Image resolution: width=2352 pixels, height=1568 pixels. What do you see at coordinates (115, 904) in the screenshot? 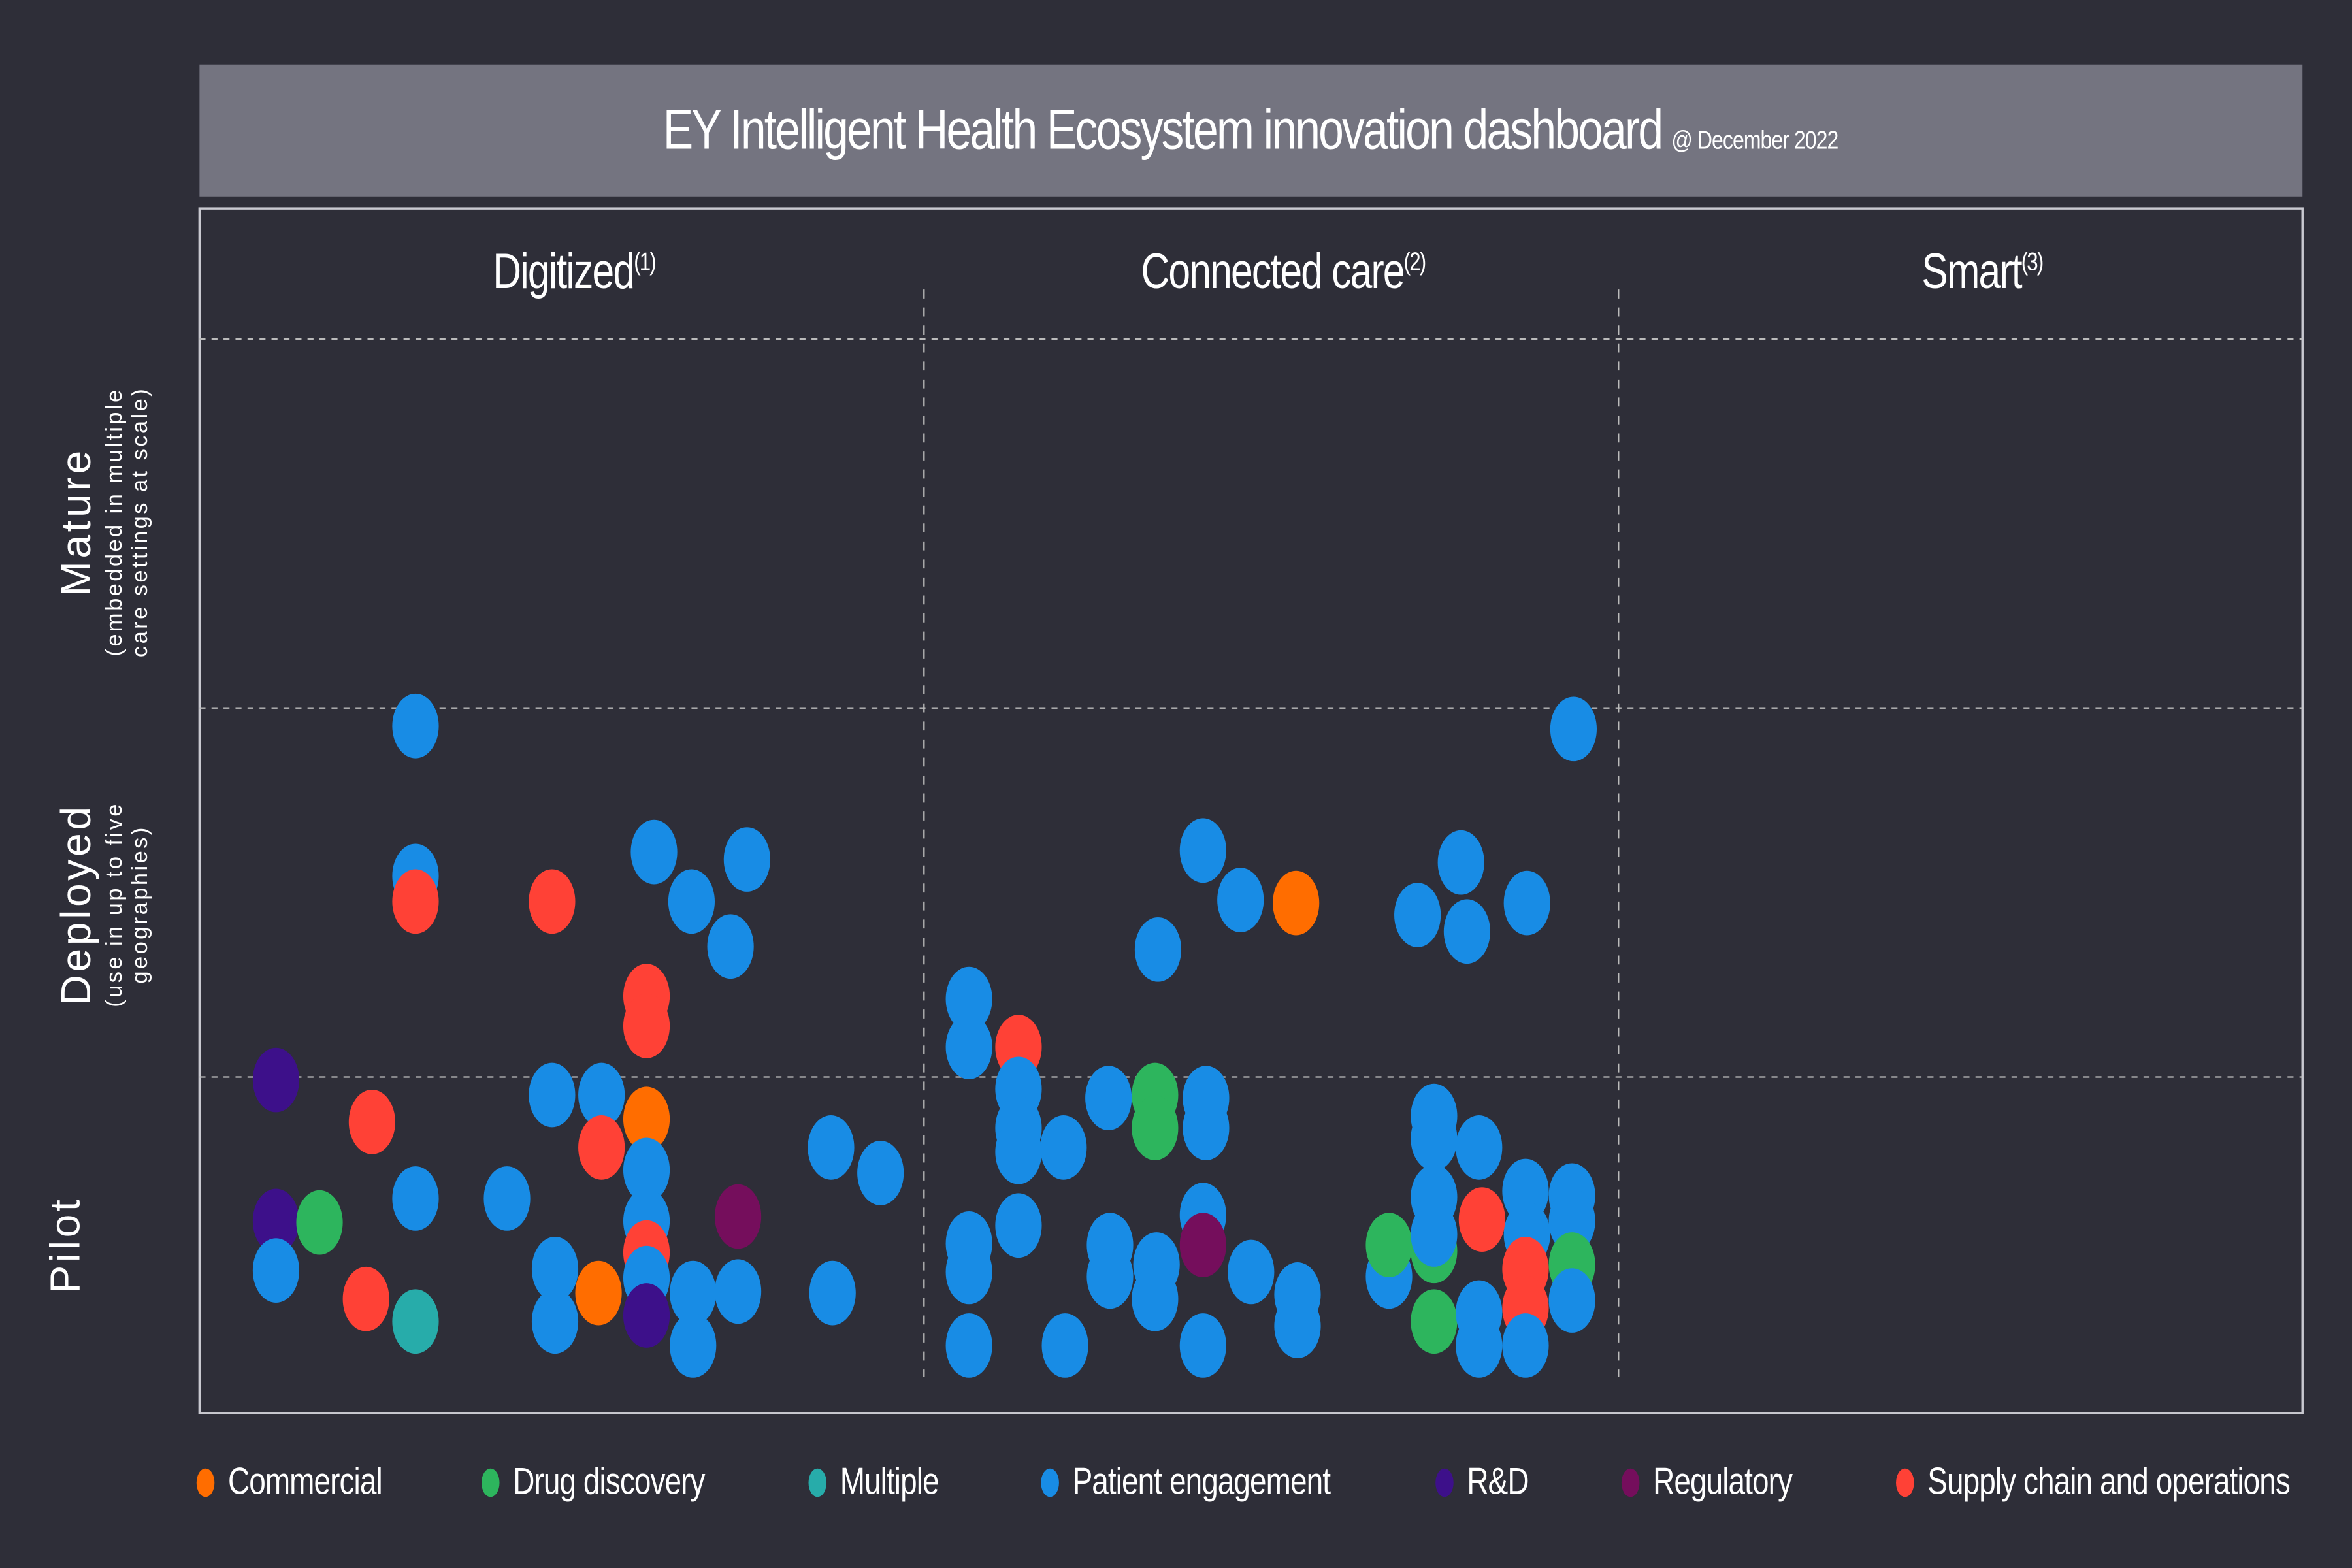
I see `row-subtitle: (use in up to five` at bounding box center [115, 904].